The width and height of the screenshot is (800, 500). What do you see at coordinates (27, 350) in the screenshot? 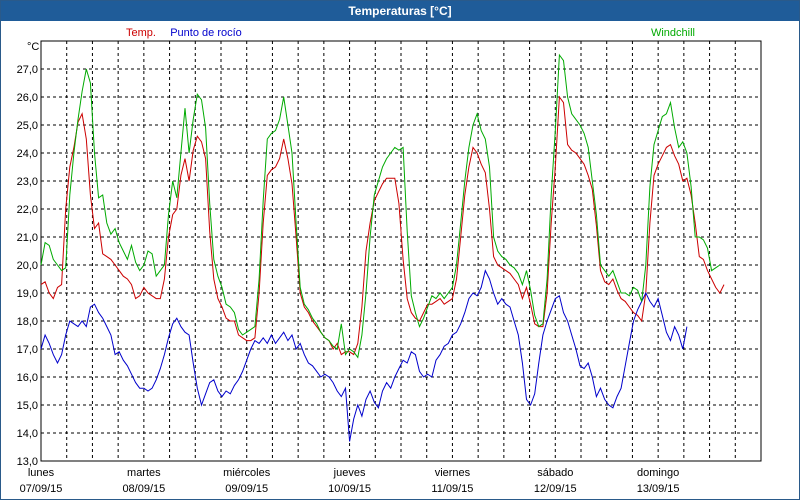
I see `y-tick-label: 17,0` at bounding box center [27, 350].